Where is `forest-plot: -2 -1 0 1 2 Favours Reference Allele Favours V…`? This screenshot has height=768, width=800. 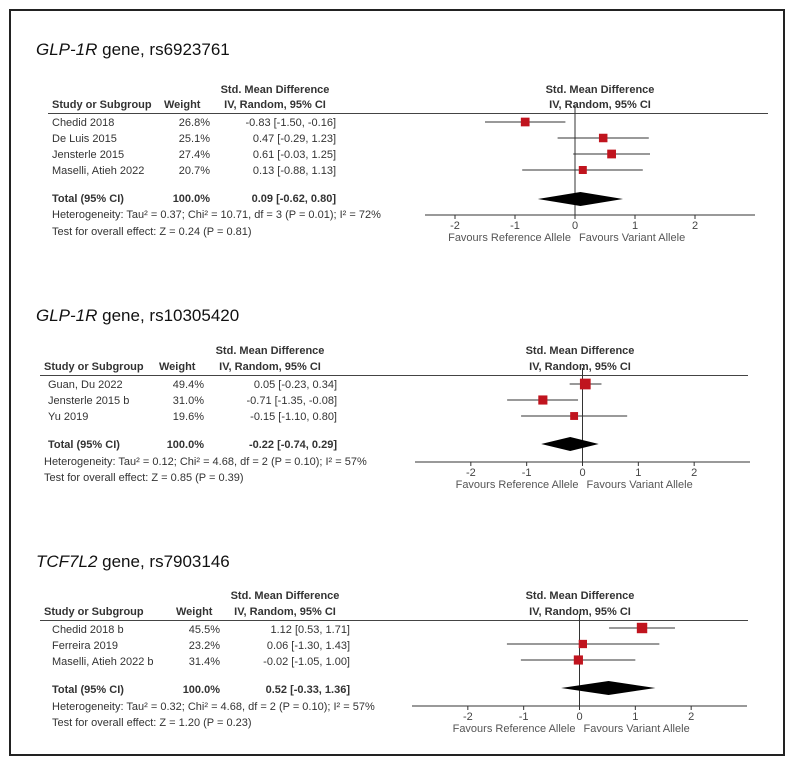 forest-plot: -2 -1 0 1 2 Favours Reference Allele Favours V… is located at coordinates (590, 175).